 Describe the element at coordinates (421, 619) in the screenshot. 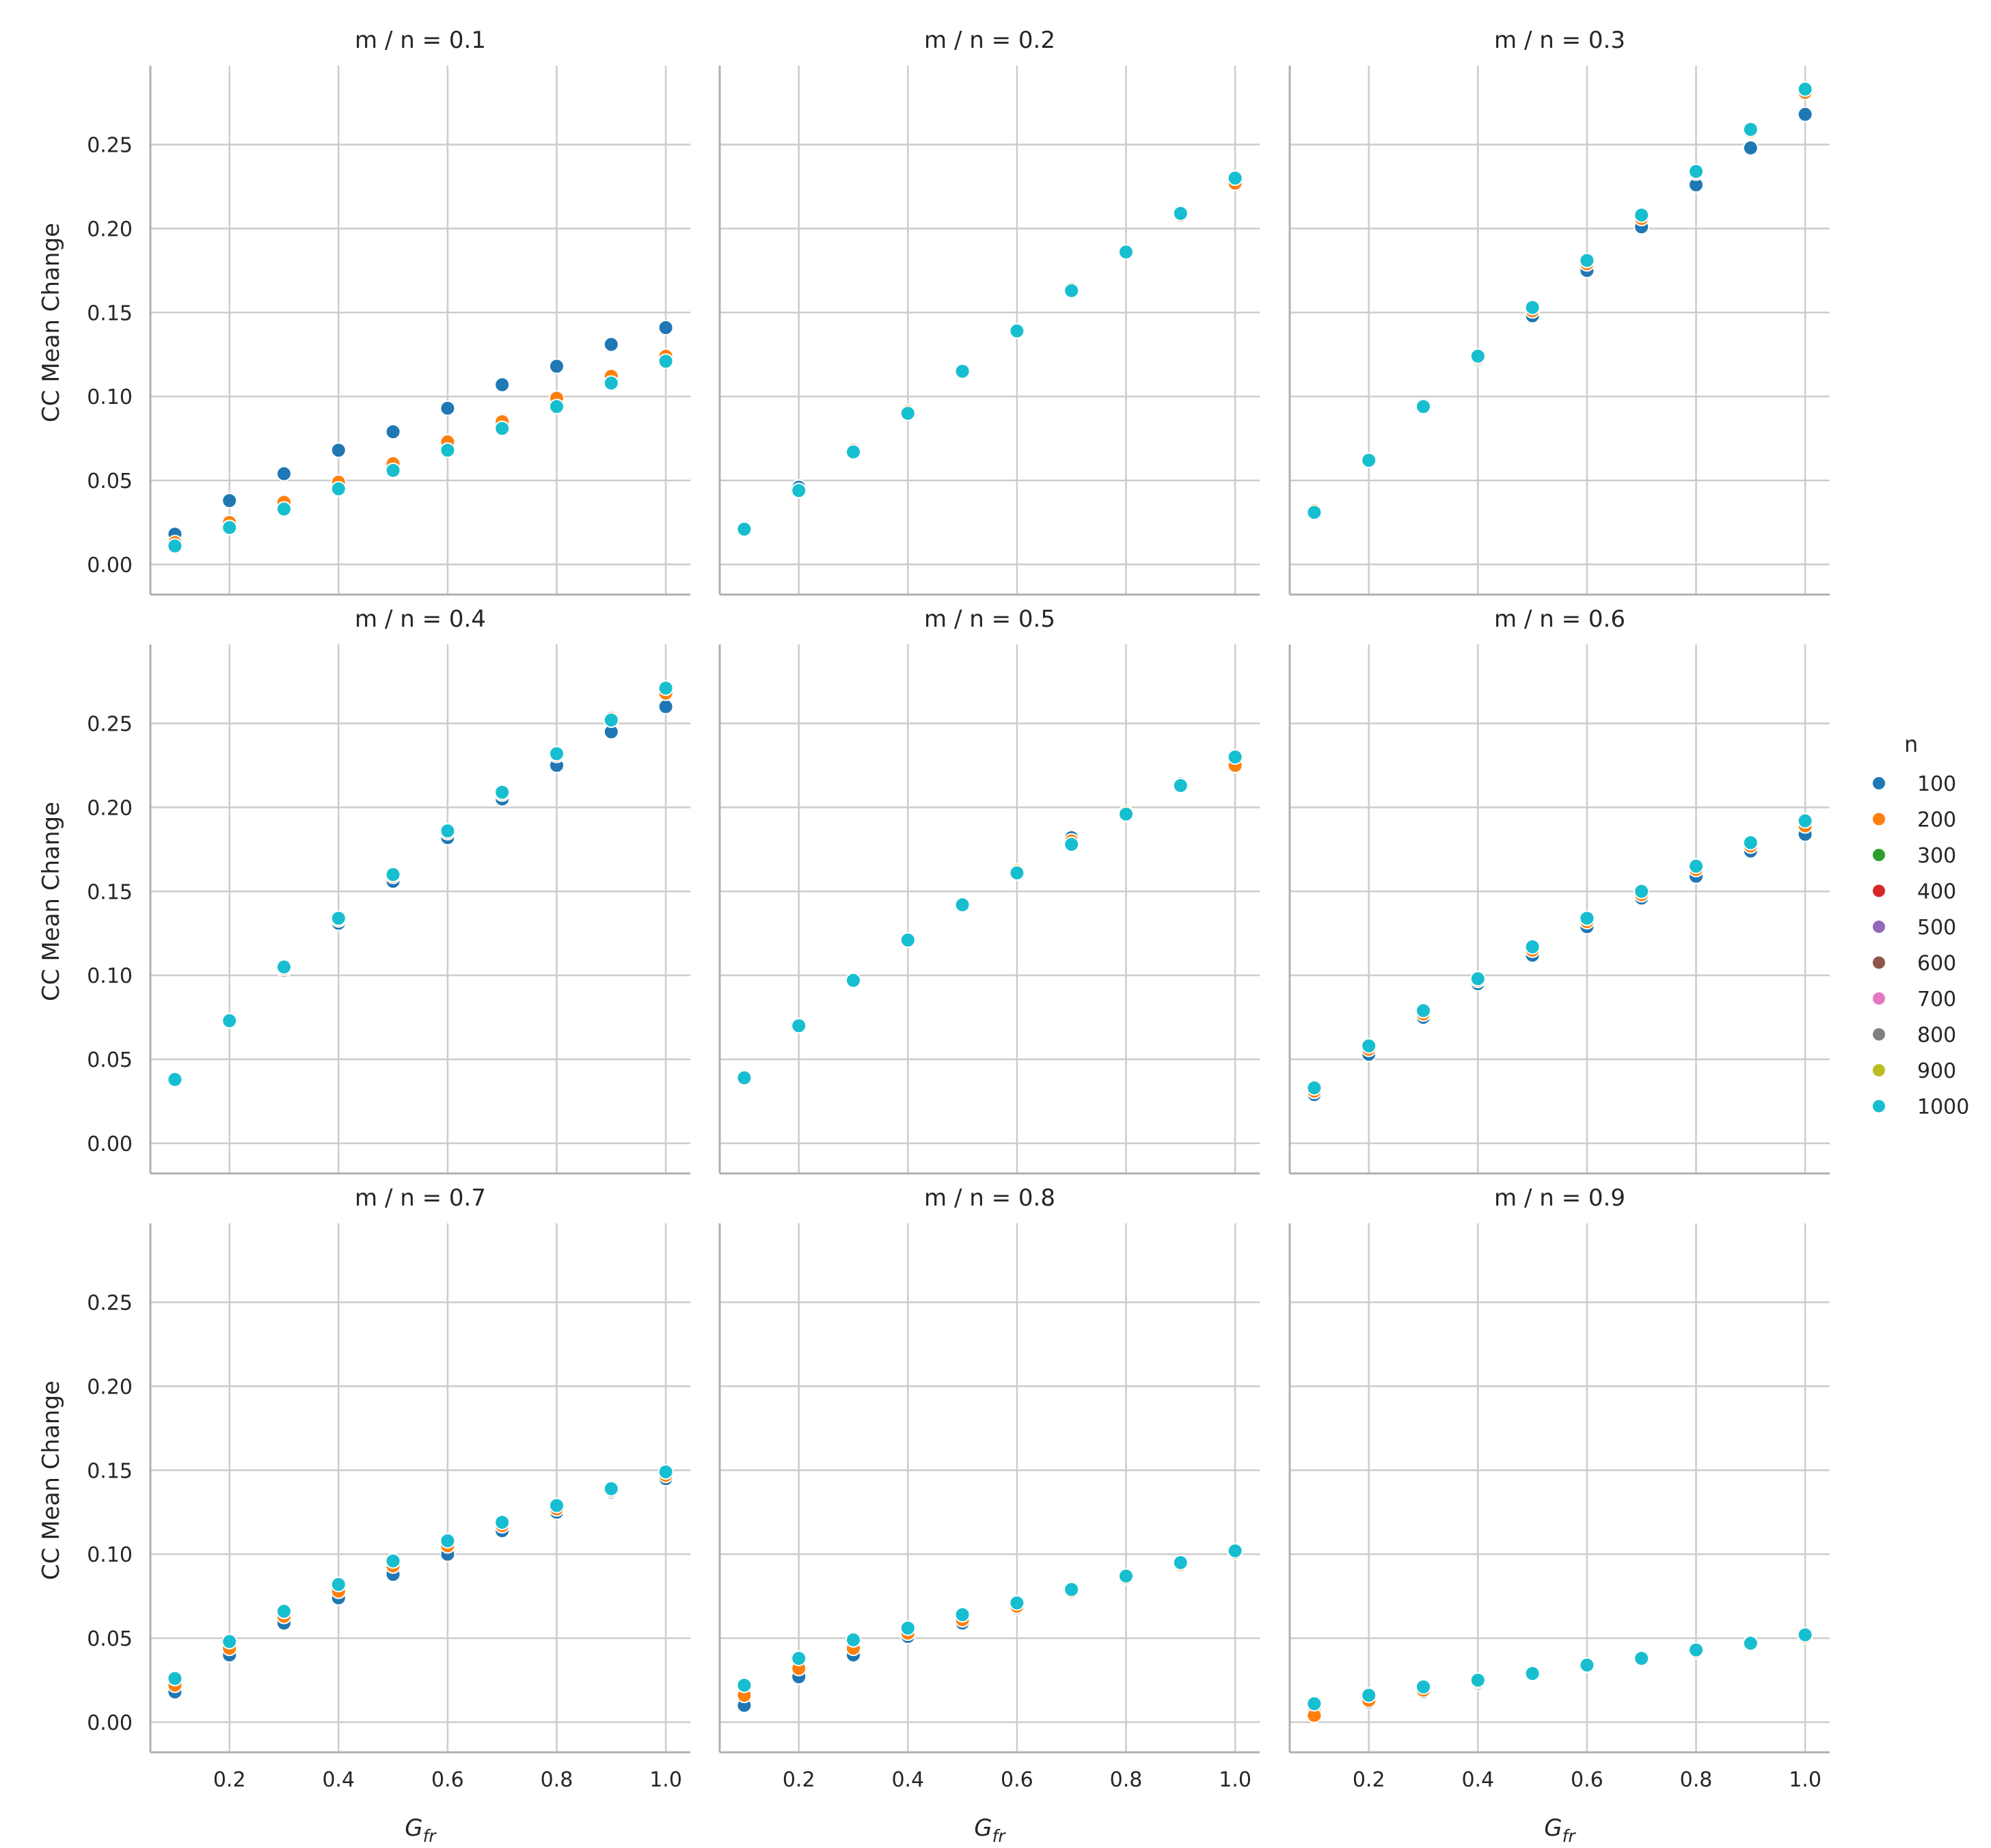

I see `facet-title: m / n = 0.4` at that location.